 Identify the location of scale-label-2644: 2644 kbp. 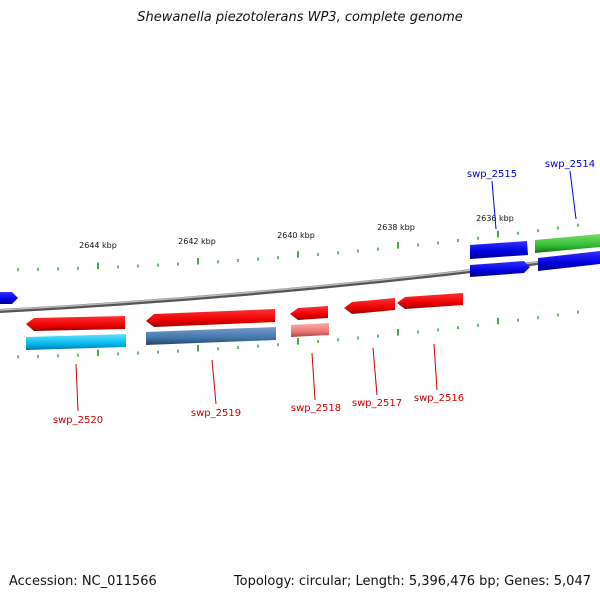
(98, 245).